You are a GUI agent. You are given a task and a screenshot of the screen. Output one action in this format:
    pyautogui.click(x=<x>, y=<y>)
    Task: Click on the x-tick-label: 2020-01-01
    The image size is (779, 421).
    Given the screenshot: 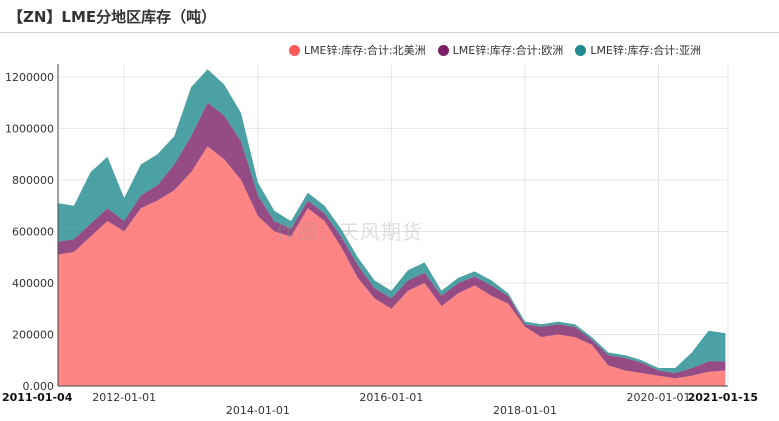 What is the action you would take?
    pyautogui.click(x=659, y=397)
    